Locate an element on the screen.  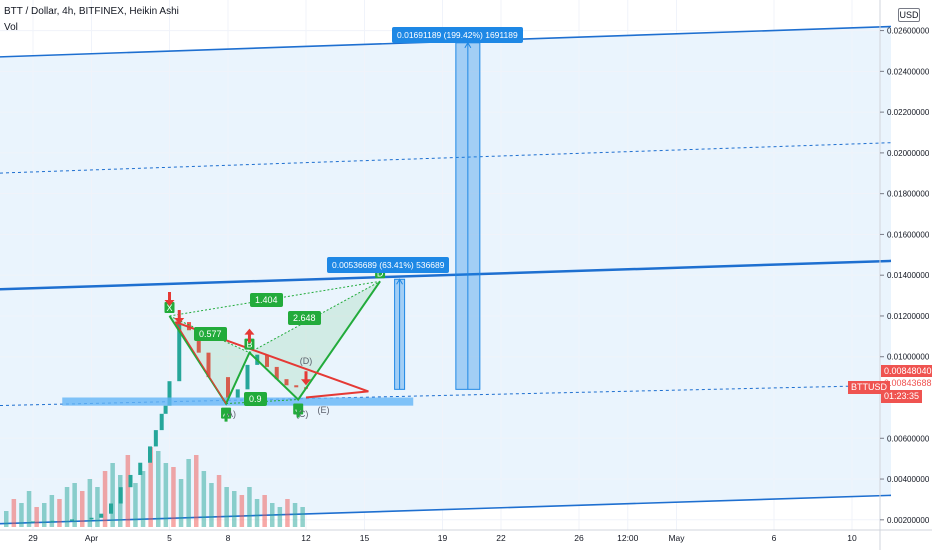
price-tick-label: 0.02600000 is located at coordinates (908, 31).